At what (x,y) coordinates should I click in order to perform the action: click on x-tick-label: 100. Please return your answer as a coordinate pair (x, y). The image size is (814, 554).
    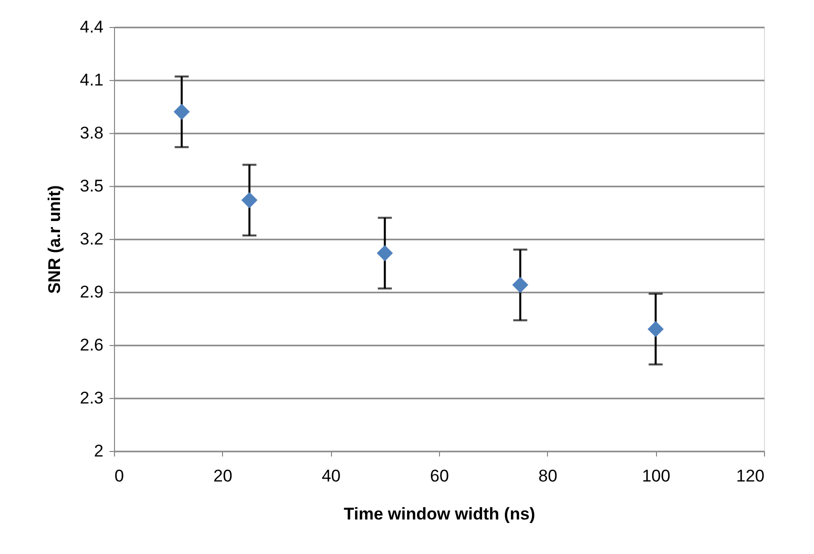
    Looking at the image, I should click on (656, 476).